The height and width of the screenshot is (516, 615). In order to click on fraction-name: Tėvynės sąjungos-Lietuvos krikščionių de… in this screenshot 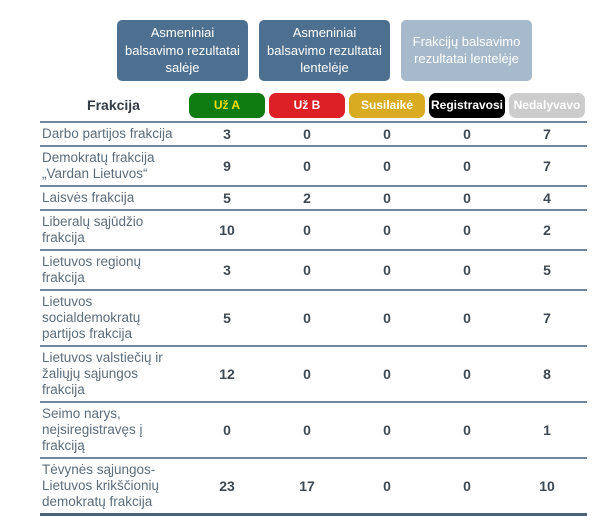, I will do `click(101, 485)`.